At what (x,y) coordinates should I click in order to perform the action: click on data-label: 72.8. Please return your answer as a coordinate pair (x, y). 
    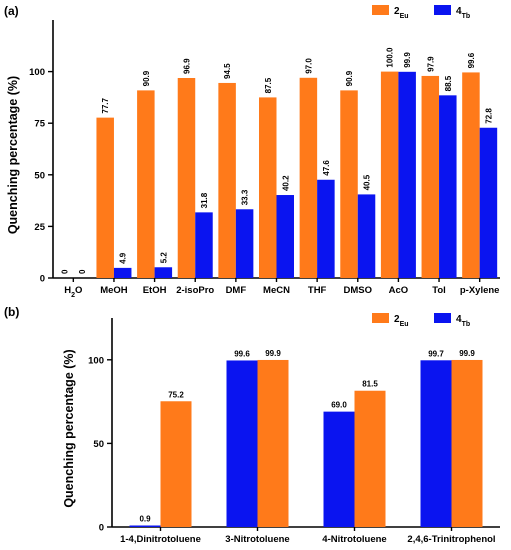
    Looking at the image, I should click on (488, 116).